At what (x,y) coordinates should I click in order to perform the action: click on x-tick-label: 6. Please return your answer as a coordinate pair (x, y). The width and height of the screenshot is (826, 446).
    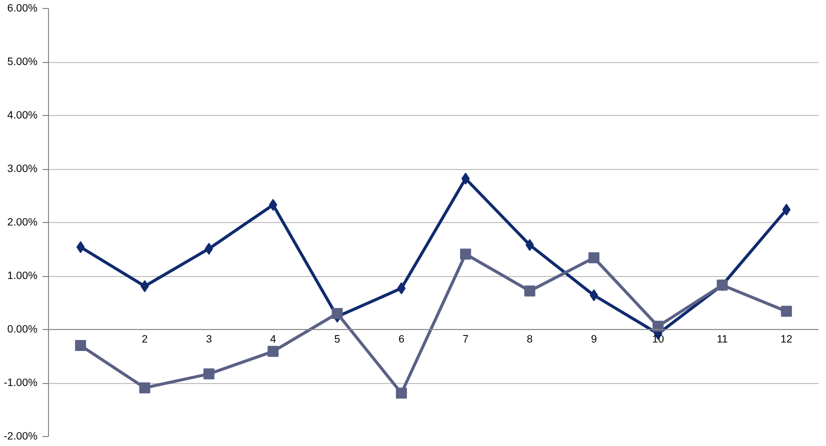
    Looking at the image, I should click on (401, 340).